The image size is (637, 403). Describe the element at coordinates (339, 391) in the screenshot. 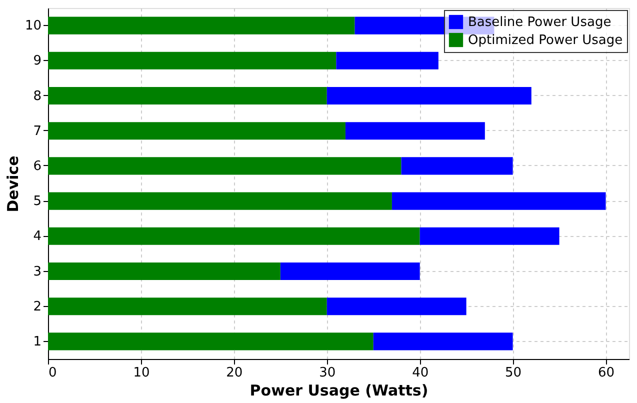

I see `x-axis-title: Power Usage (Watts)` at that location.